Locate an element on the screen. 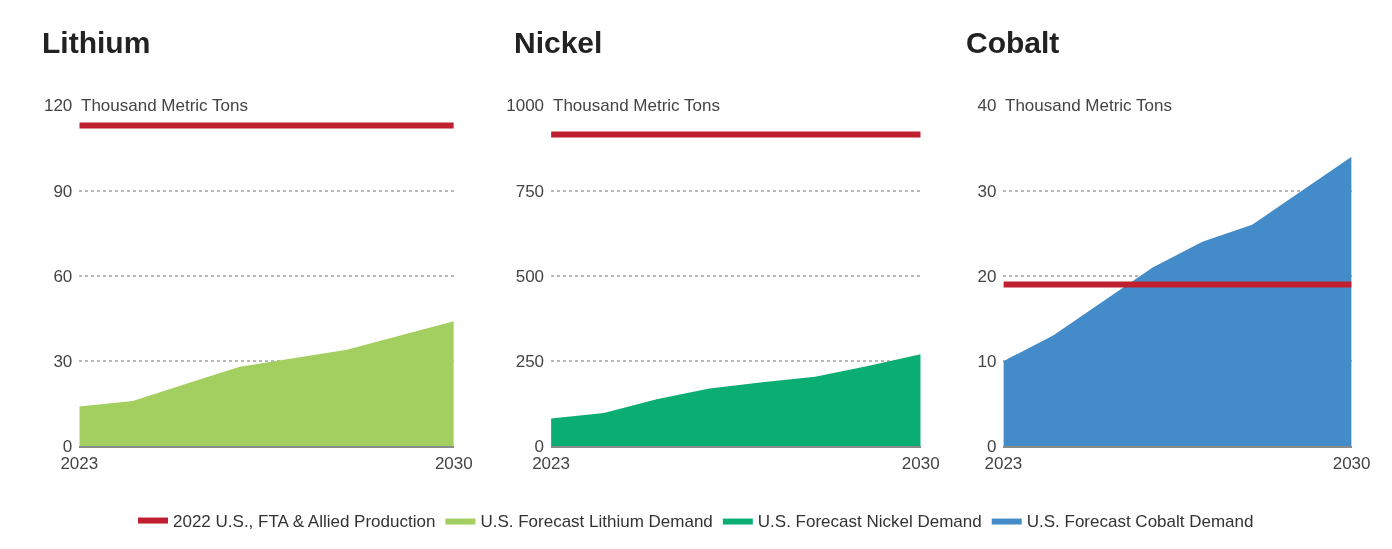  chart-title: Cobalt is located at coordinates (1013, 42).